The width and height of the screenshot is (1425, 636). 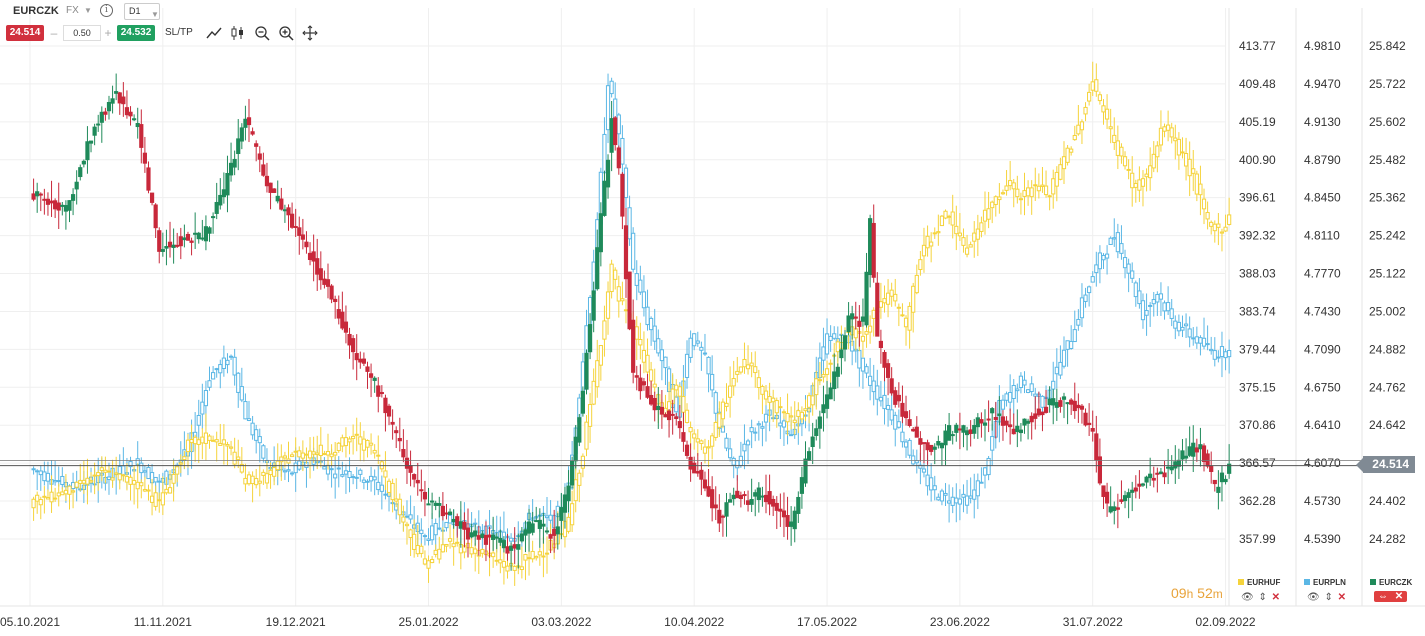 What do you see at coordinates (1383, 596) in the screenshot?
I see `trade-arrows-icon: ⇔` at bounding box center [1383, 596].